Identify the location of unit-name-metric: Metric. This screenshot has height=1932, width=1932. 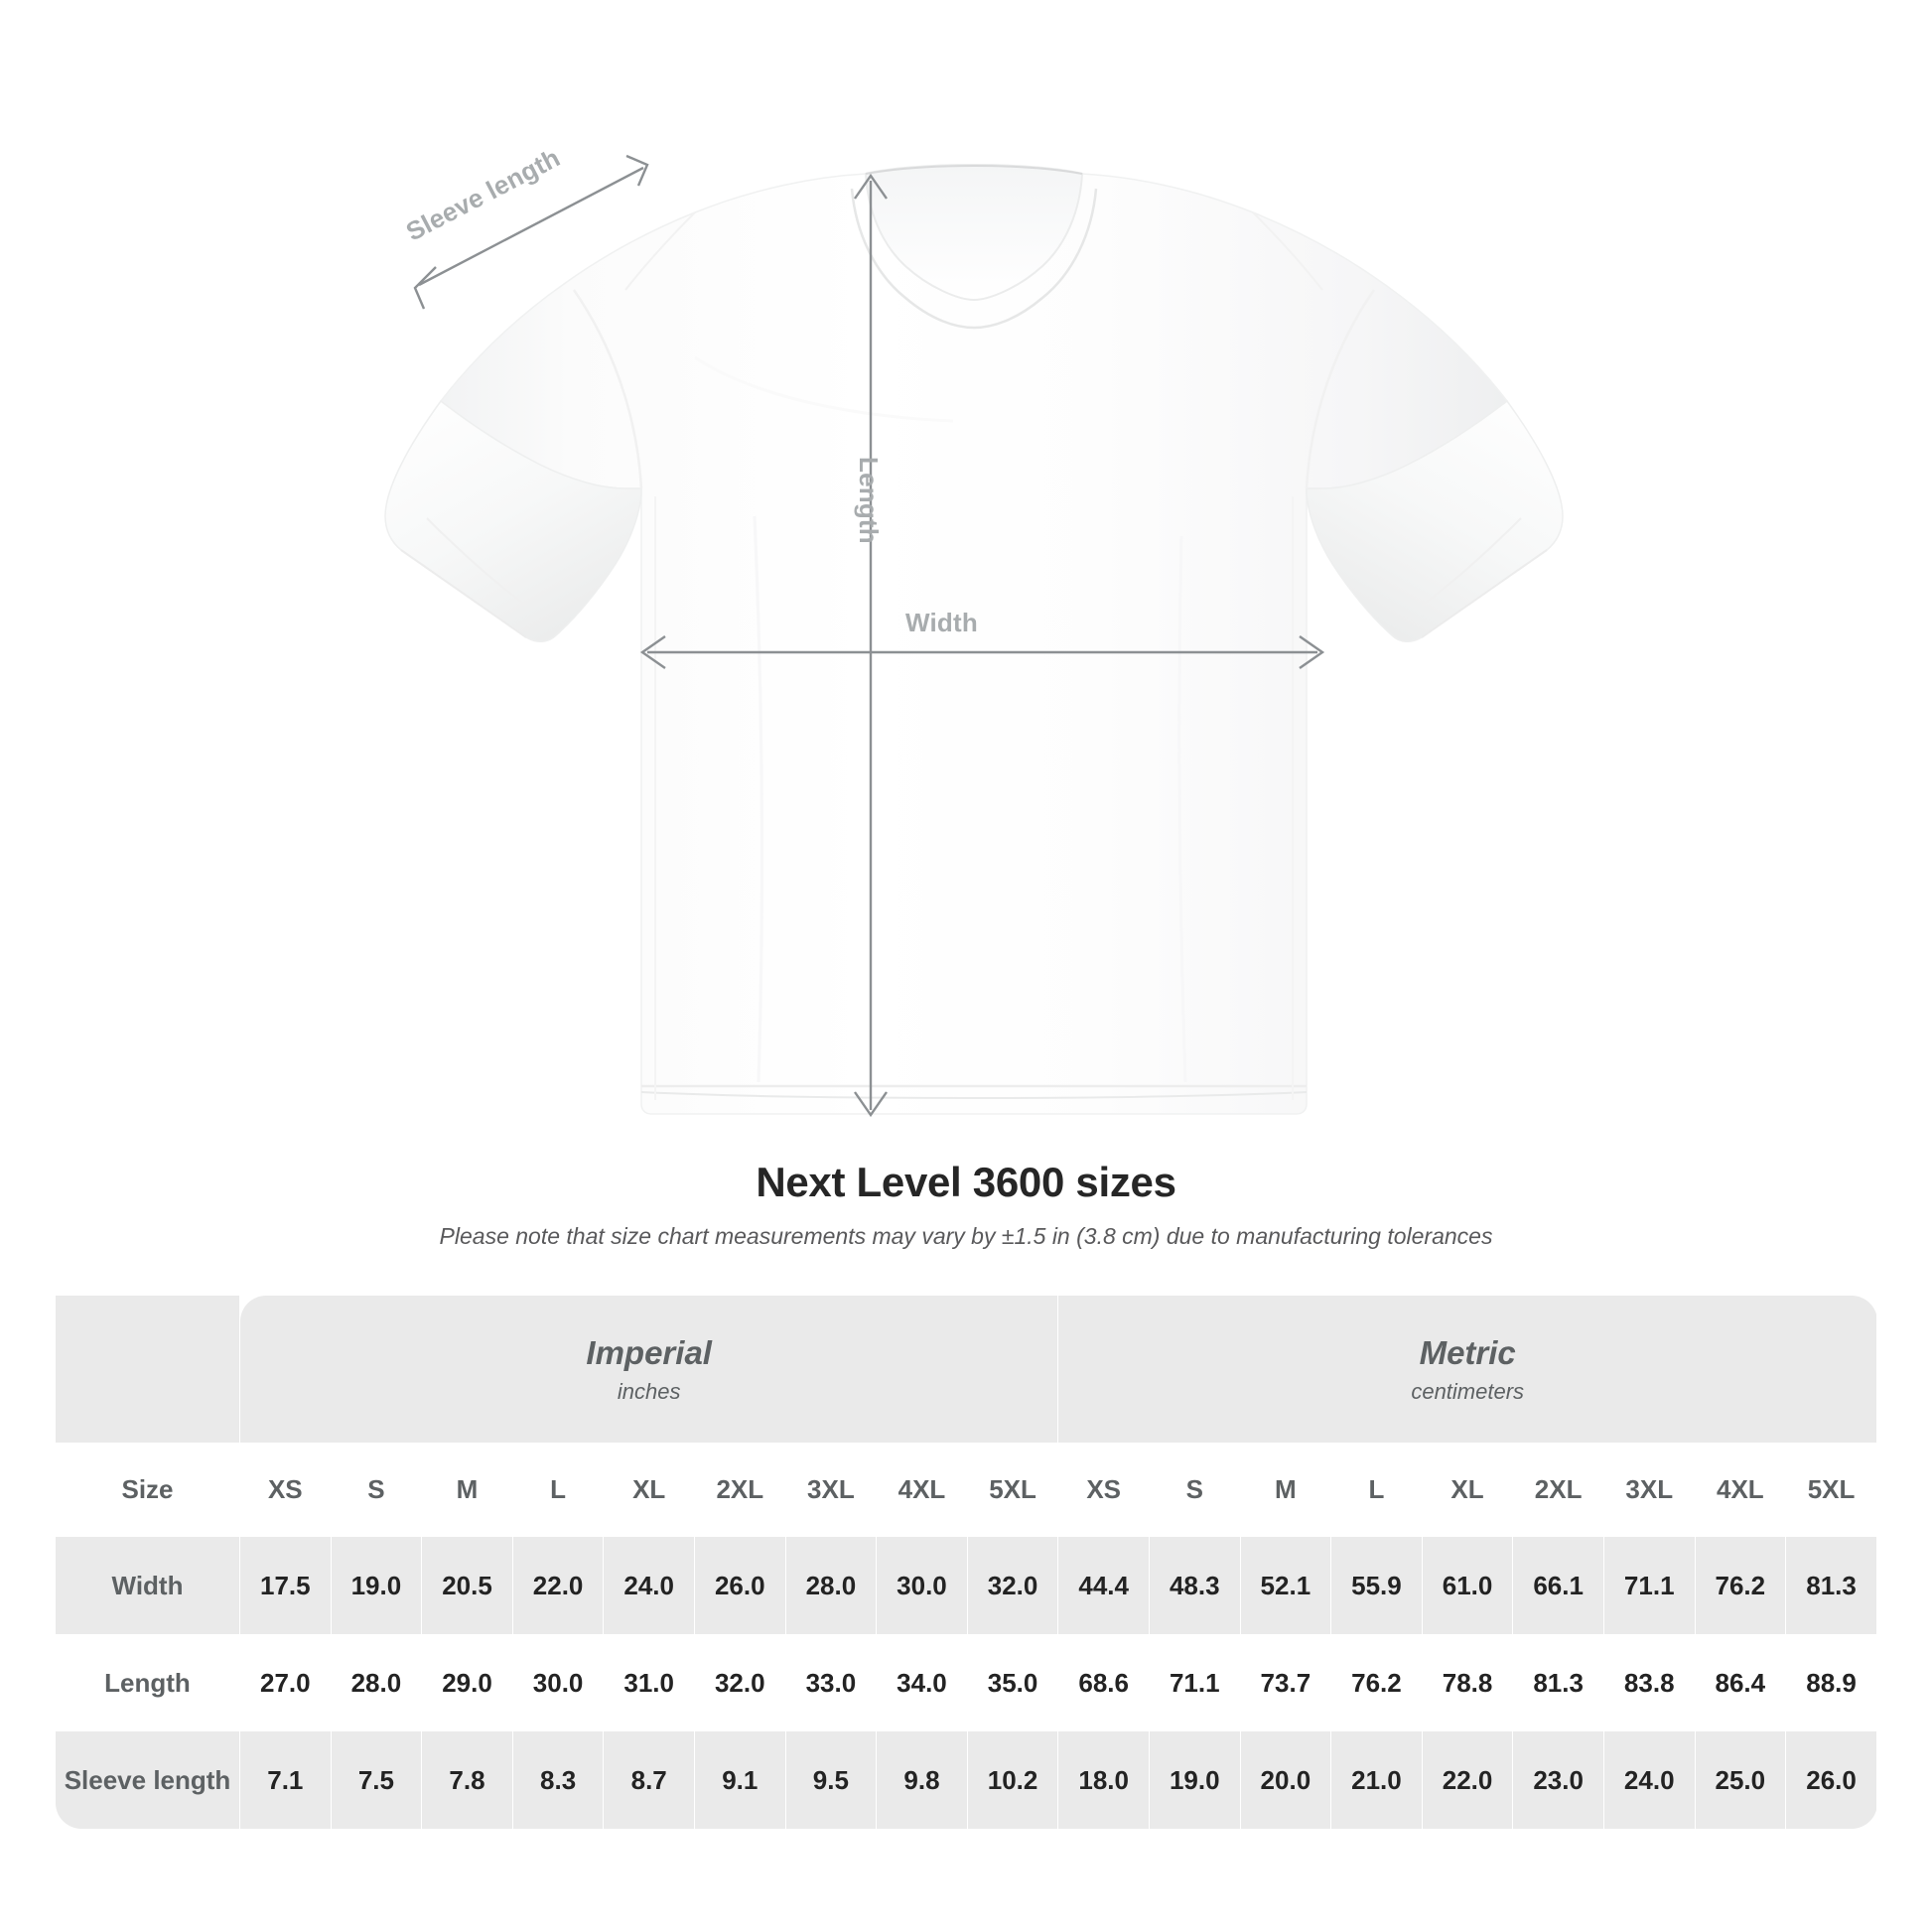
(1467, 1352).